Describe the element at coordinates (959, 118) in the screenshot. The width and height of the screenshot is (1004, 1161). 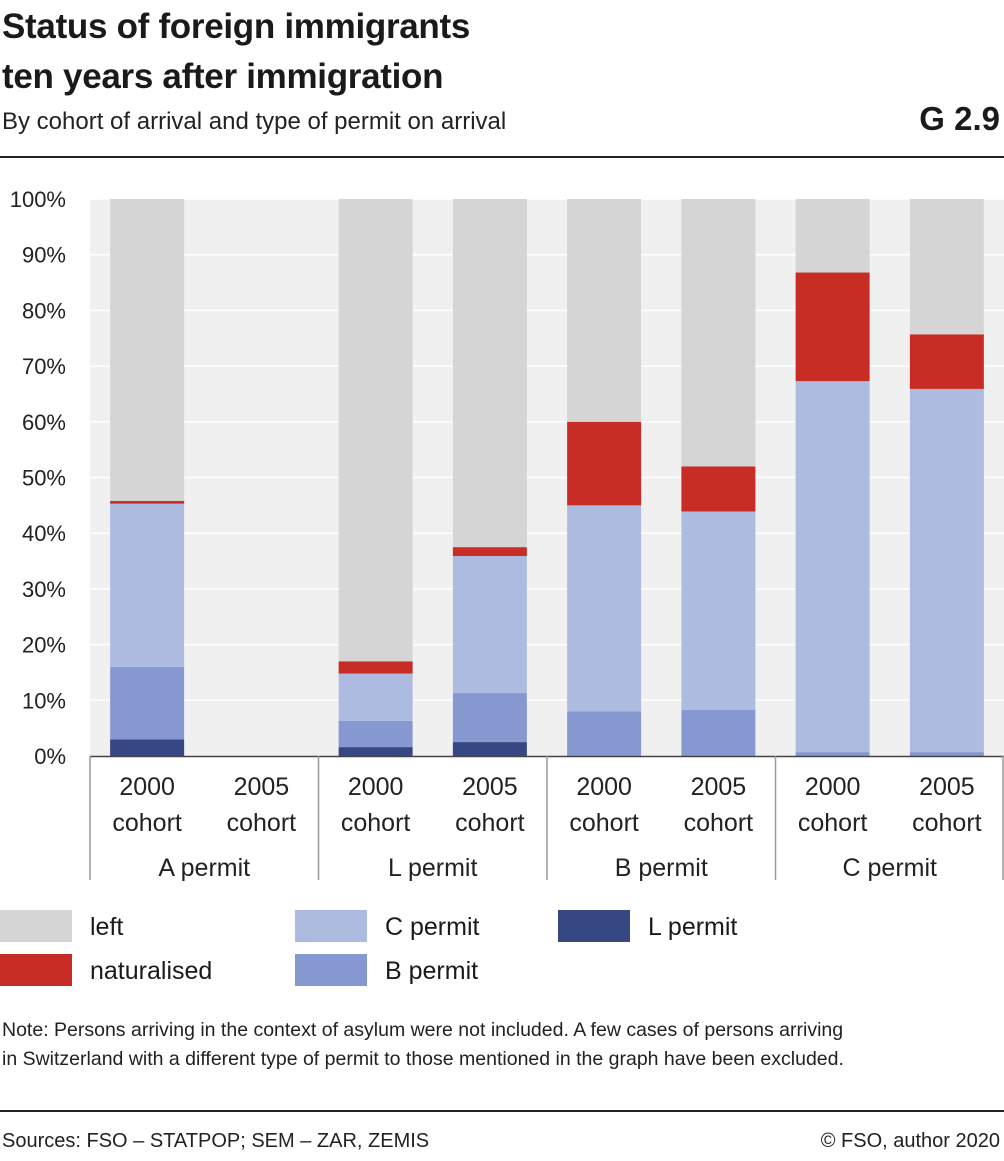
I see `graph-number: G 2.9` at that location.